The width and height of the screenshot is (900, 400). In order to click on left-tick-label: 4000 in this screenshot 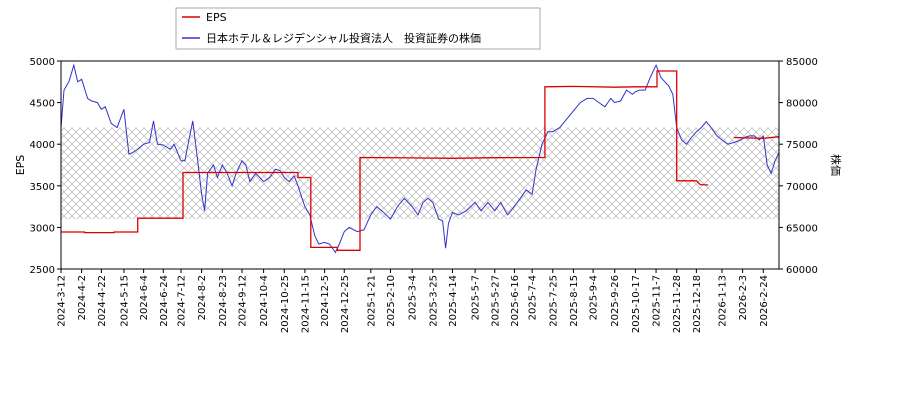, I will do `click(42, 145)`.